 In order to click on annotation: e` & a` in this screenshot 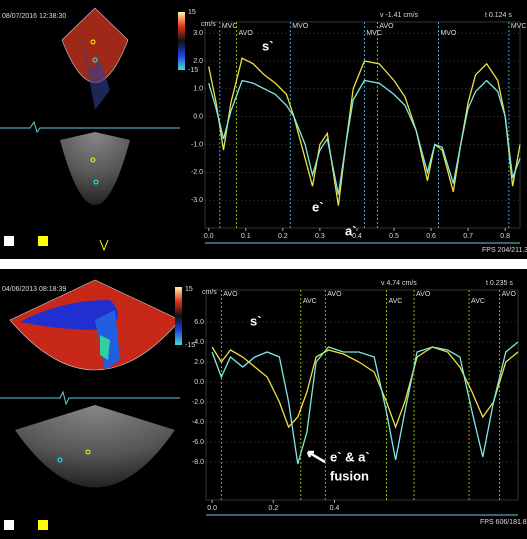, I will do `click(350, 456)`.